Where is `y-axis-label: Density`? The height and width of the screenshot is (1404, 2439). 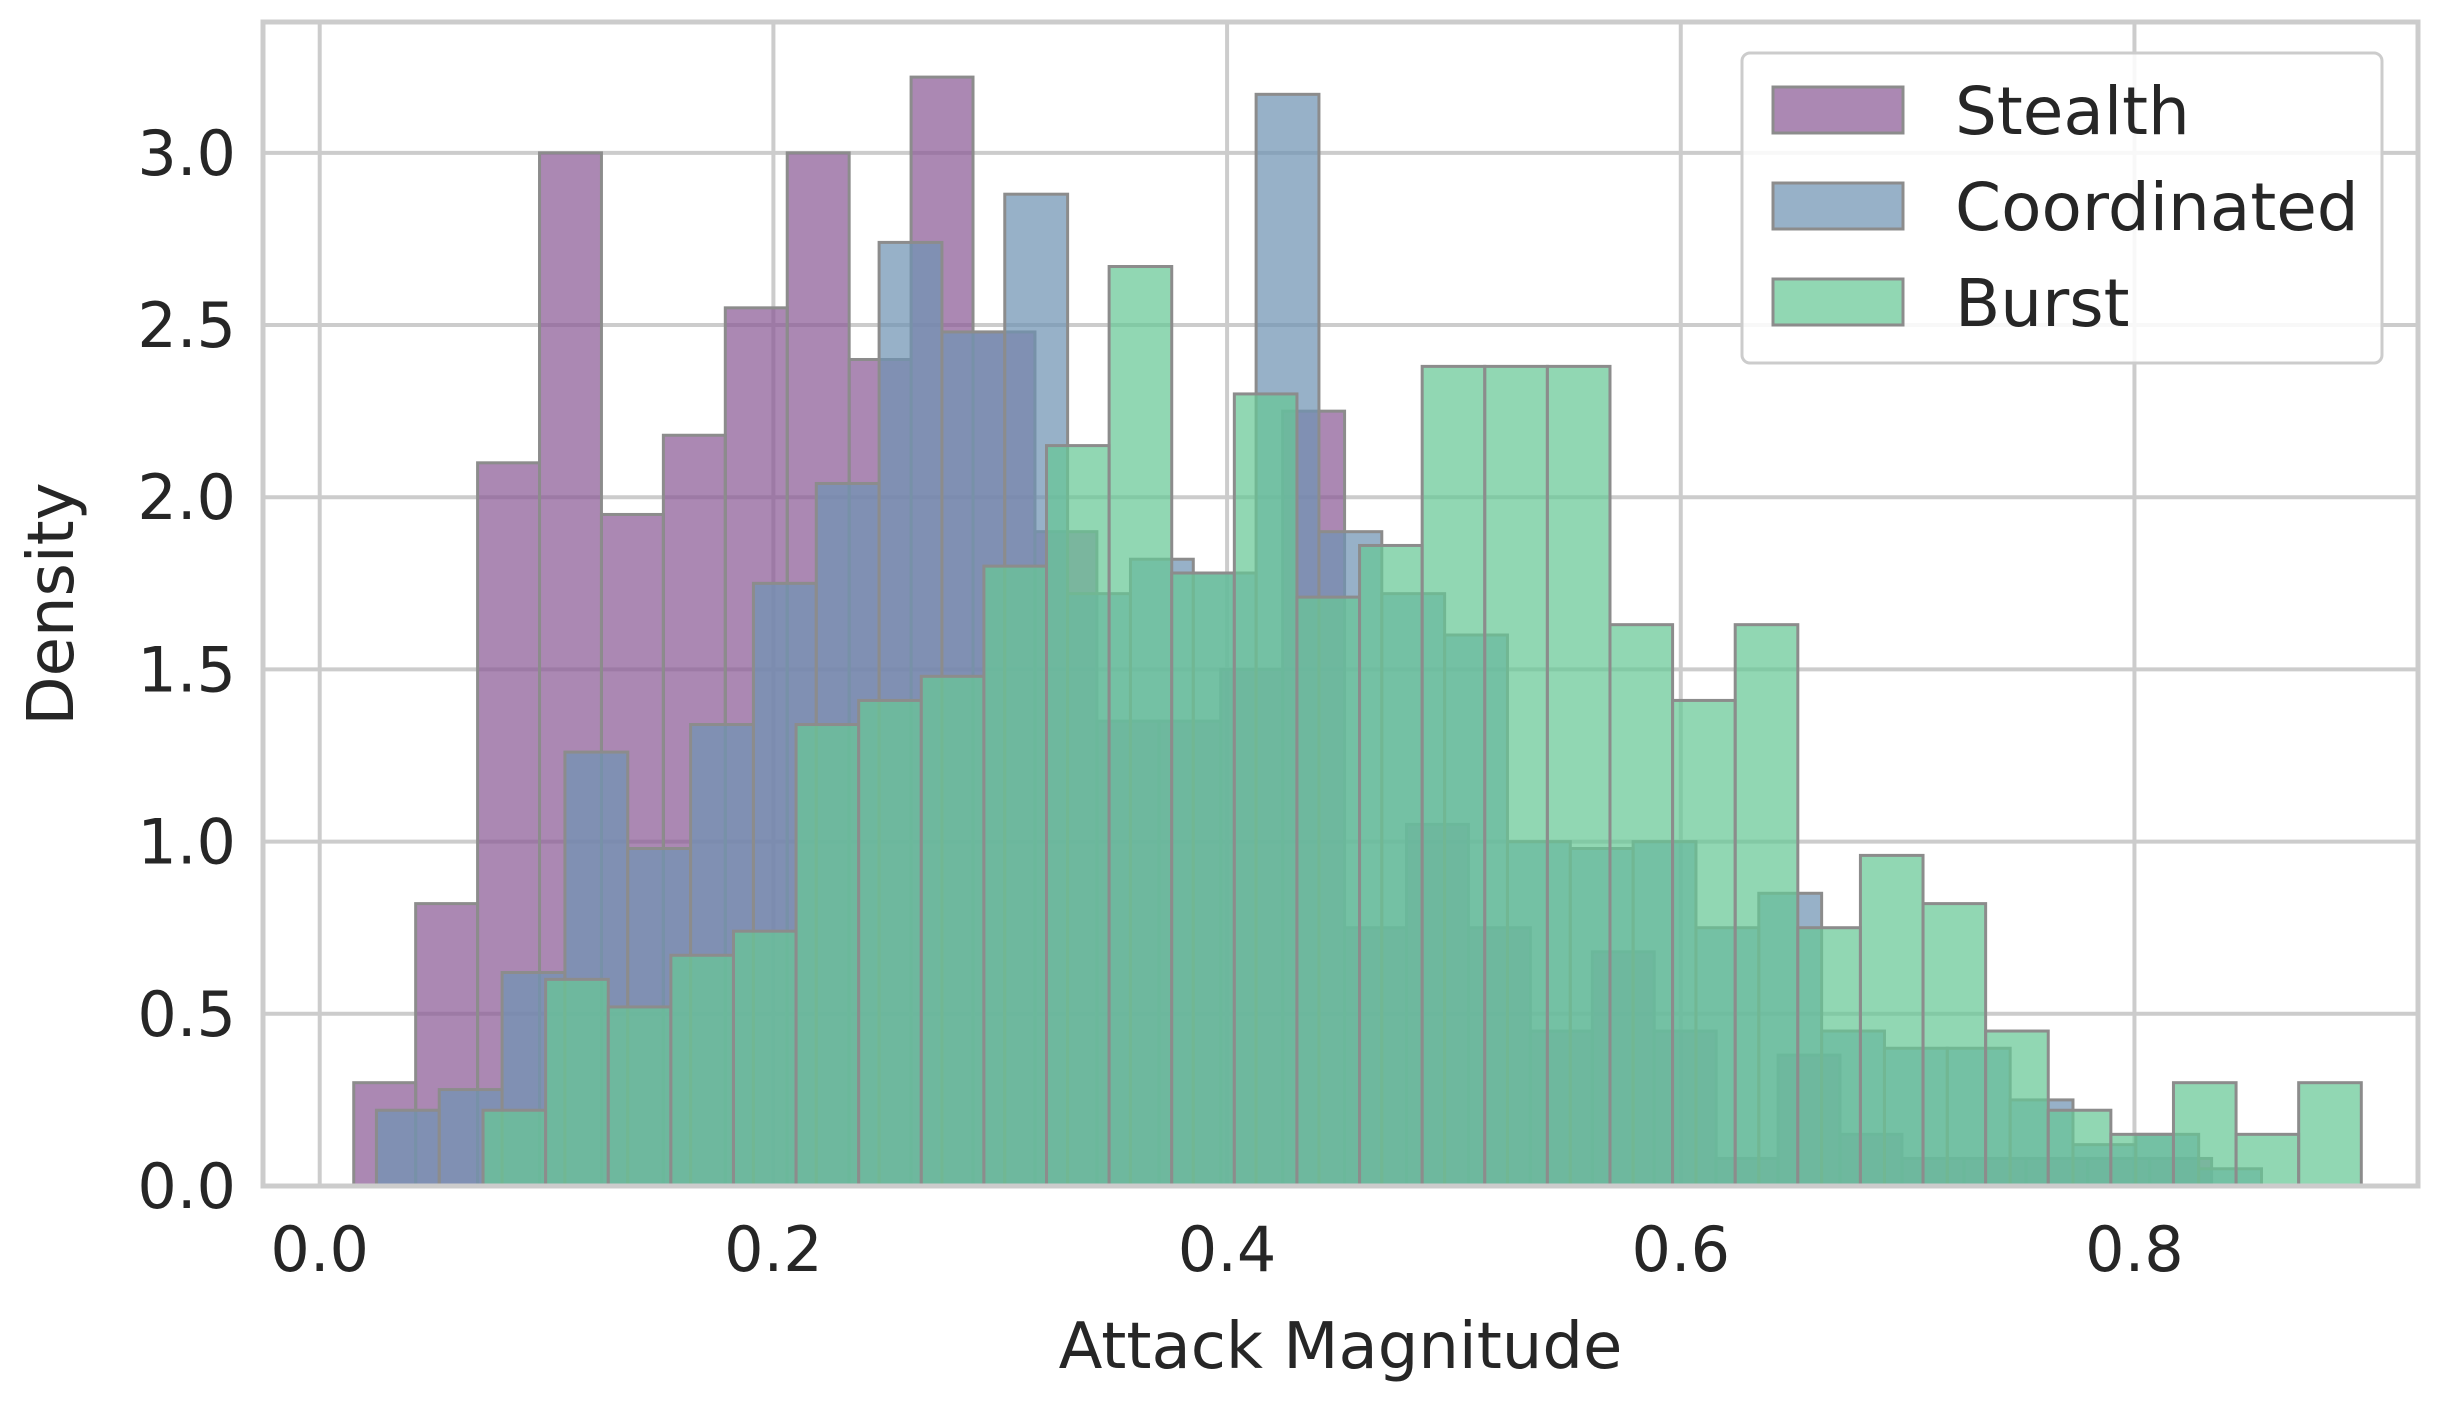 y-axis-label: Density is located at coordinates (52, 603).